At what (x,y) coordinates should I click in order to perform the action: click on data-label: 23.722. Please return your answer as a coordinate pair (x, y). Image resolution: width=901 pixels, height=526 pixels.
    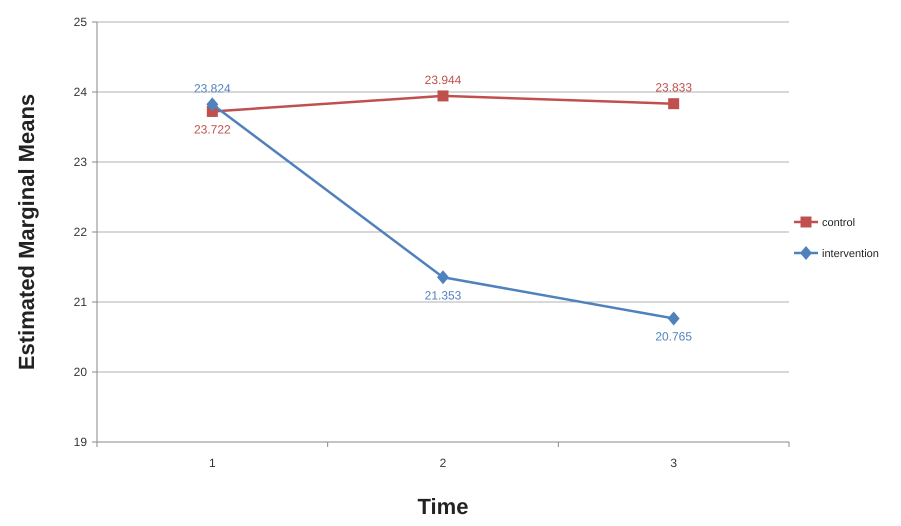
    Looking at the image, I should click on (213, 129).